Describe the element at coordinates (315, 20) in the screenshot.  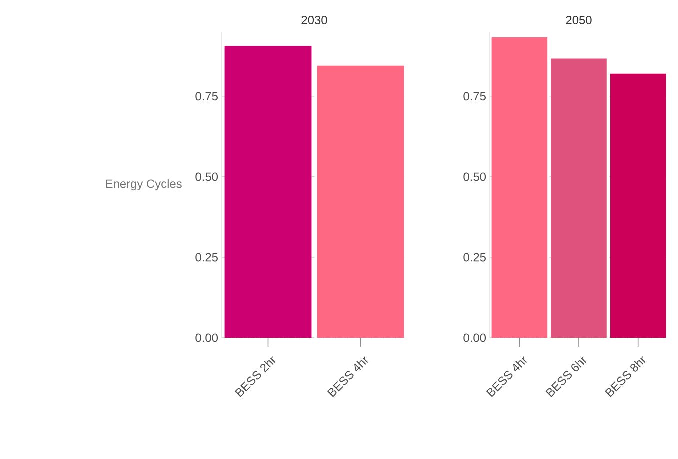
I see `chart-title: 2030` at that location.